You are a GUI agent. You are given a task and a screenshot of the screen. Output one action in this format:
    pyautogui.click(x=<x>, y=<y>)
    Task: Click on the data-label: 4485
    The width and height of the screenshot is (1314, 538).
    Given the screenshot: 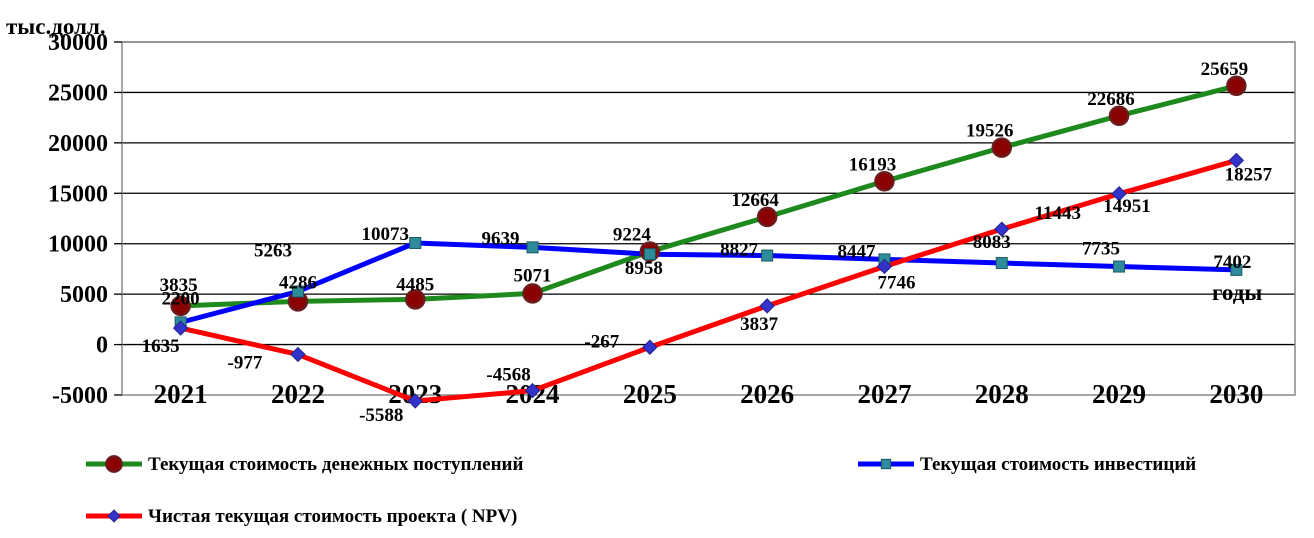 What is the action you would take?
    pyautogui.click(x=415, y=284)
    